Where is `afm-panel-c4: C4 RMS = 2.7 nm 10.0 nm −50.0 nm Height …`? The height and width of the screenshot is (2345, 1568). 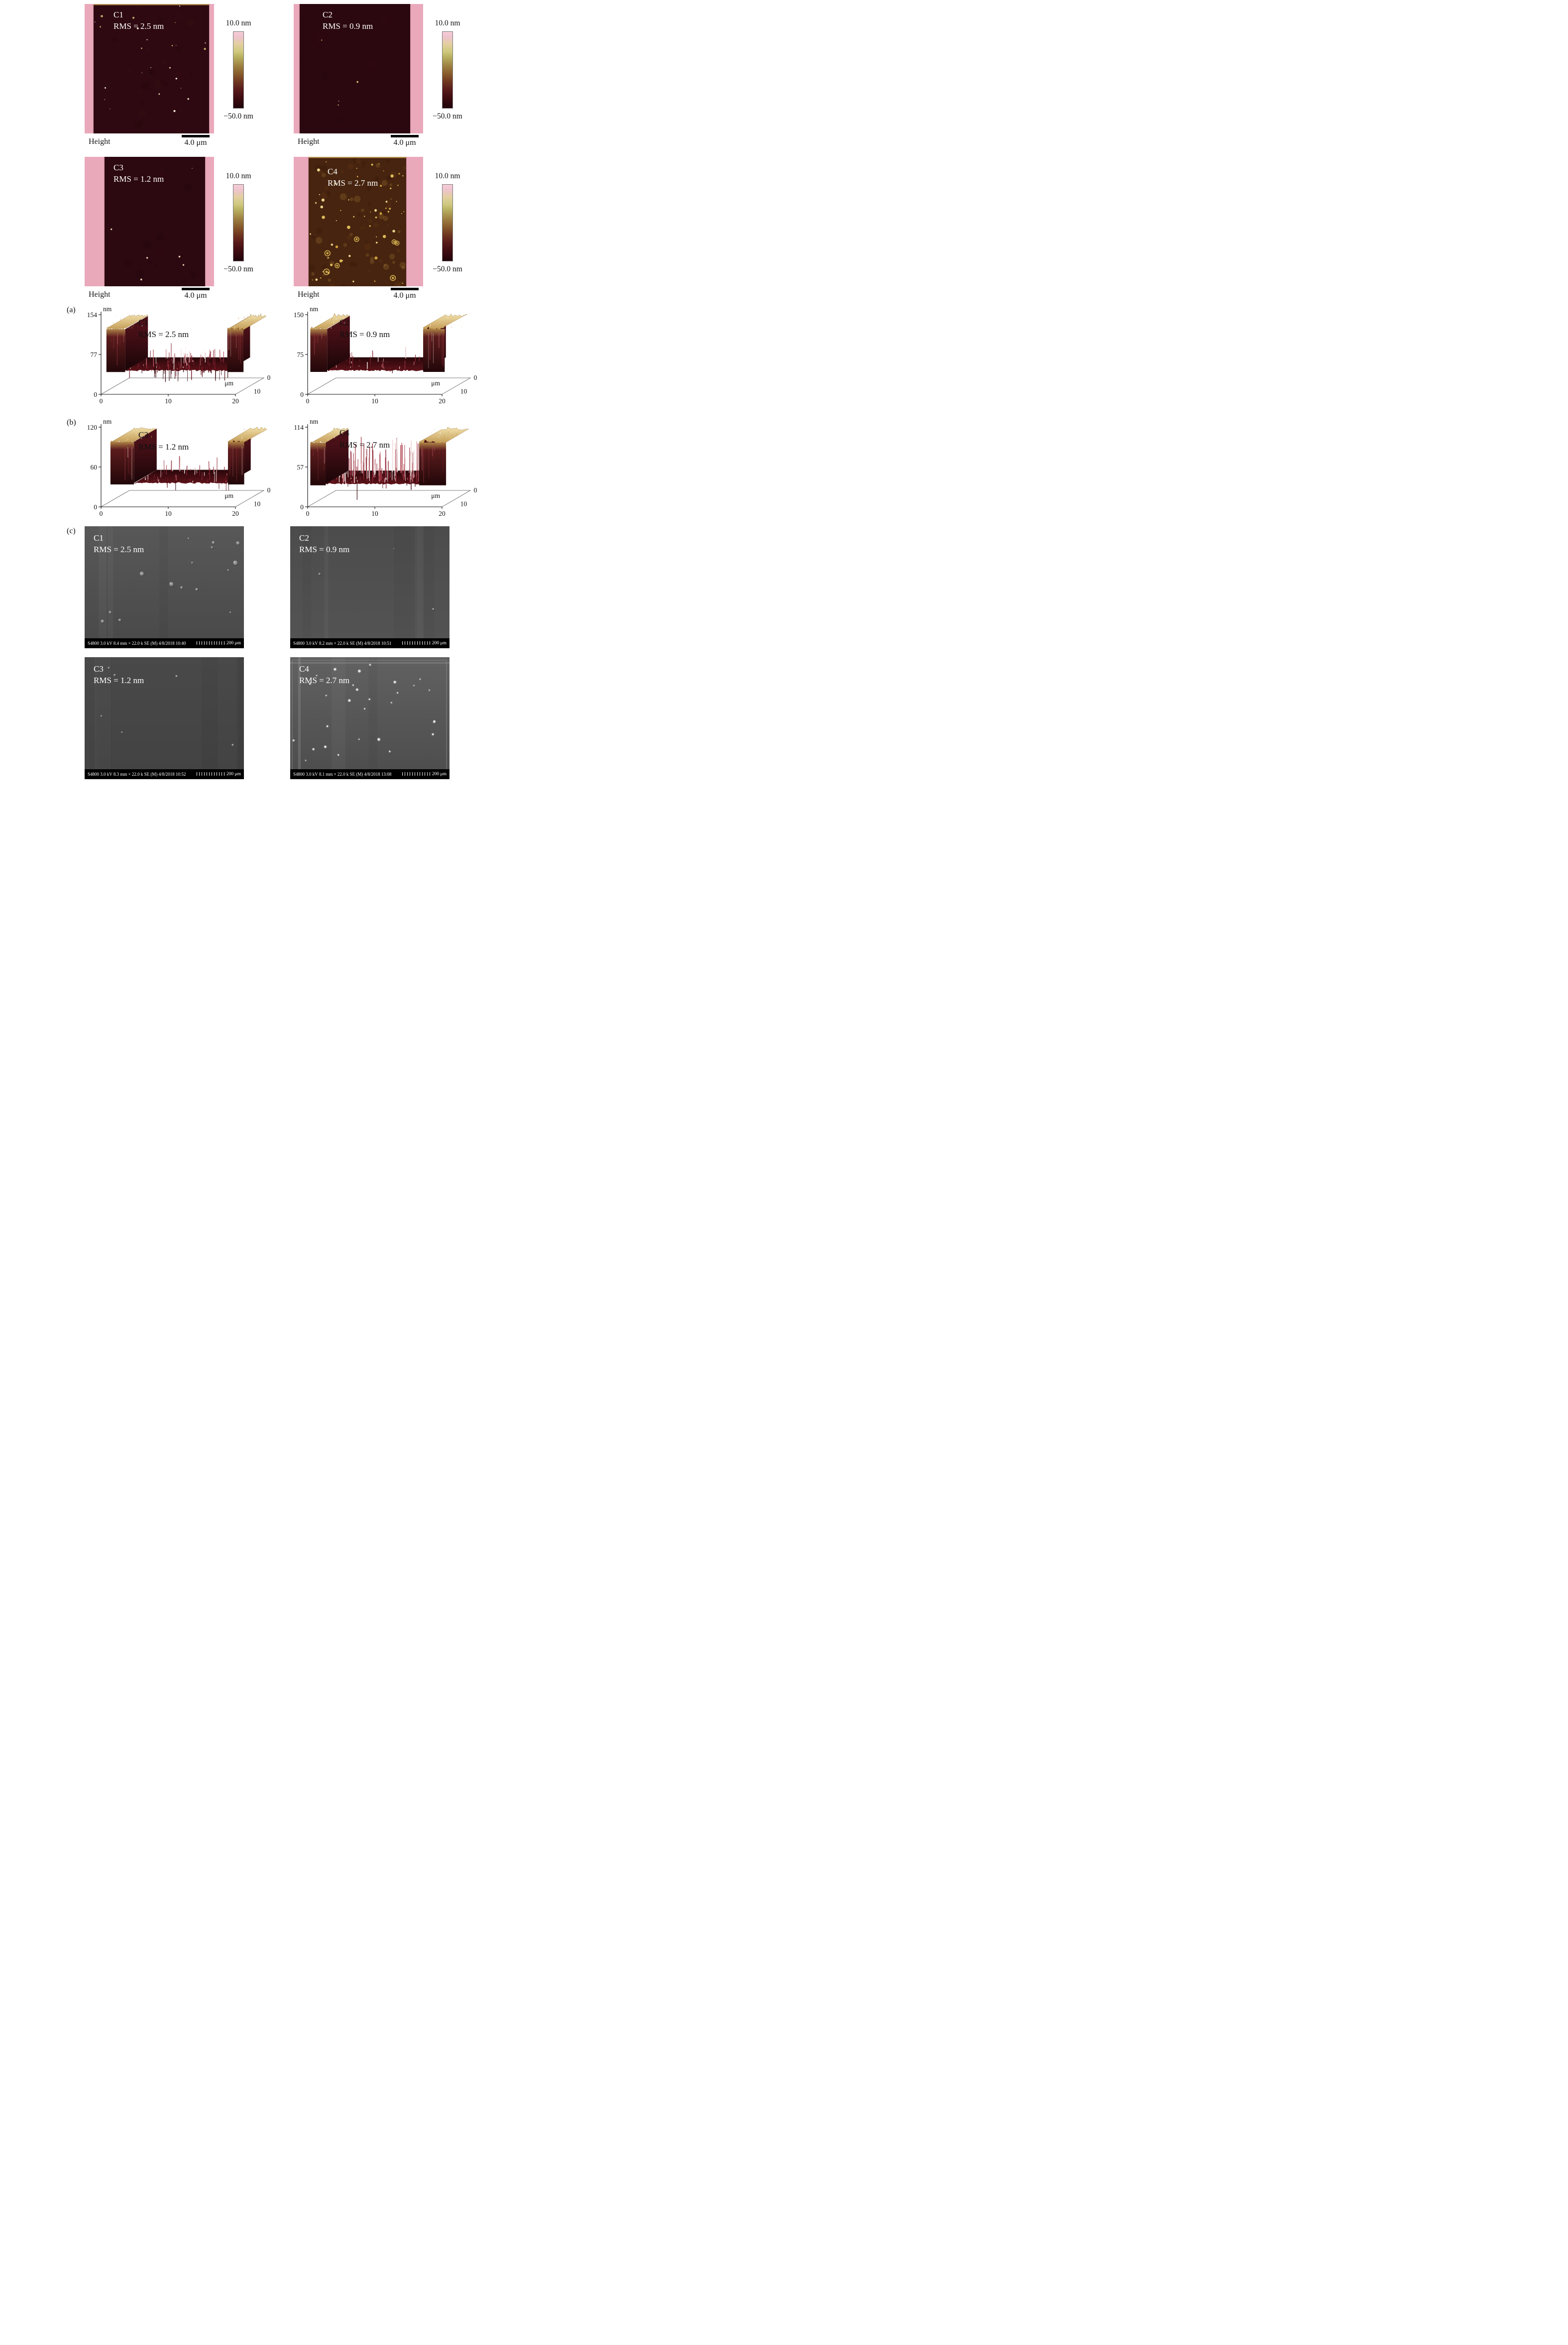
afm-panel-c4: C4 RMS = 2.7 nm 10.0 nm −50.0 nm Height … is located at coordinates (384, 229).